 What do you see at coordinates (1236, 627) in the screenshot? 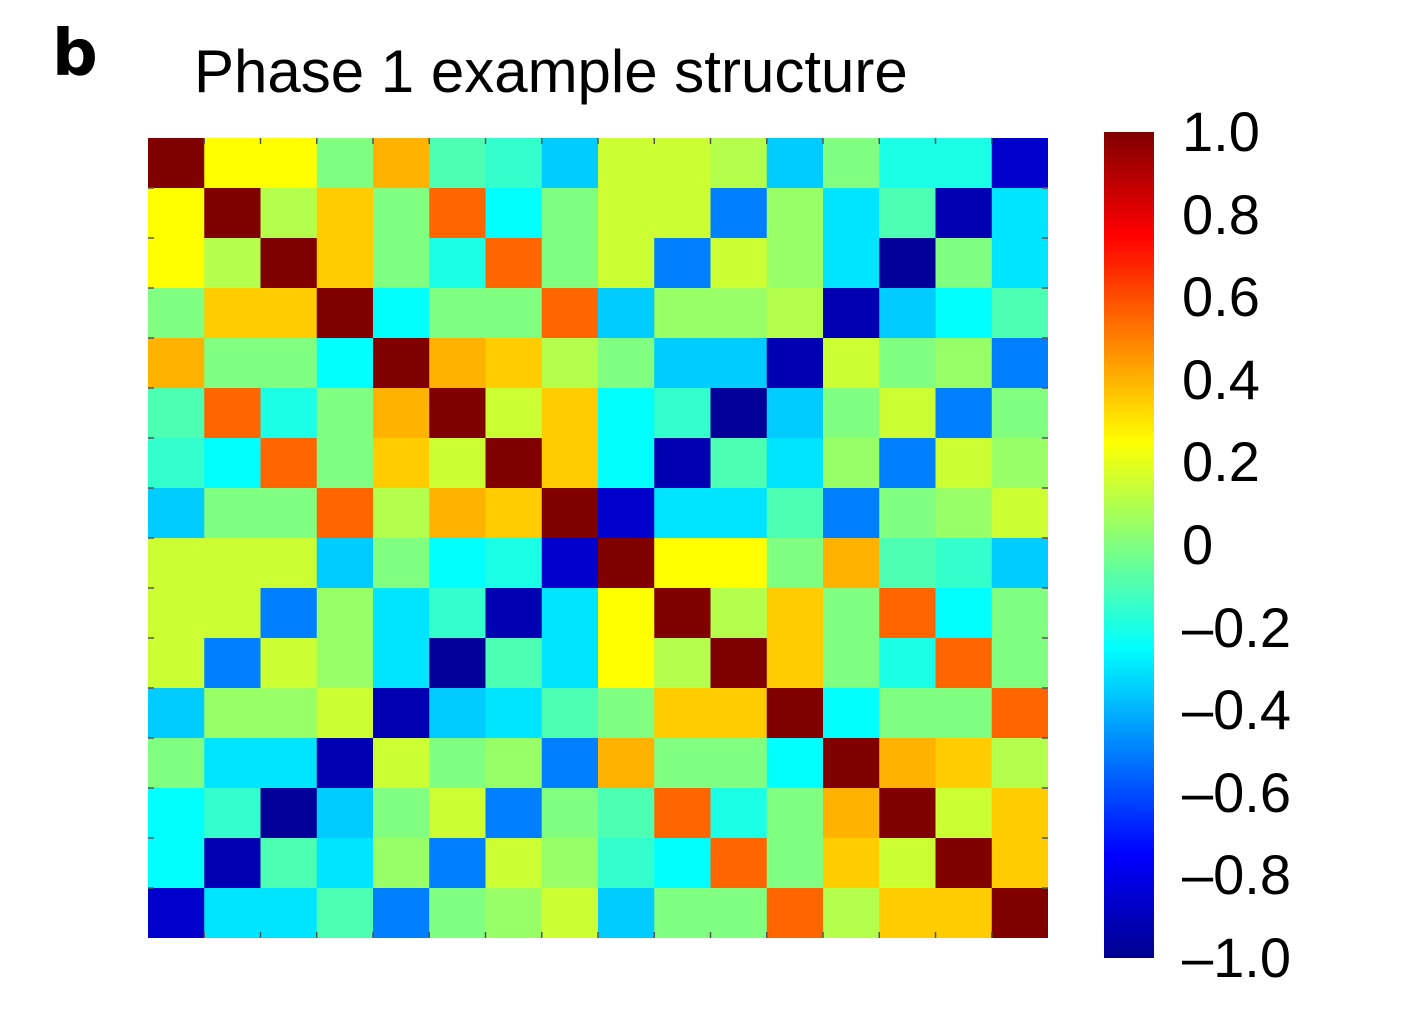
I see `colorbar-tick-label: –0.2` at bounding box center [1236, 627].